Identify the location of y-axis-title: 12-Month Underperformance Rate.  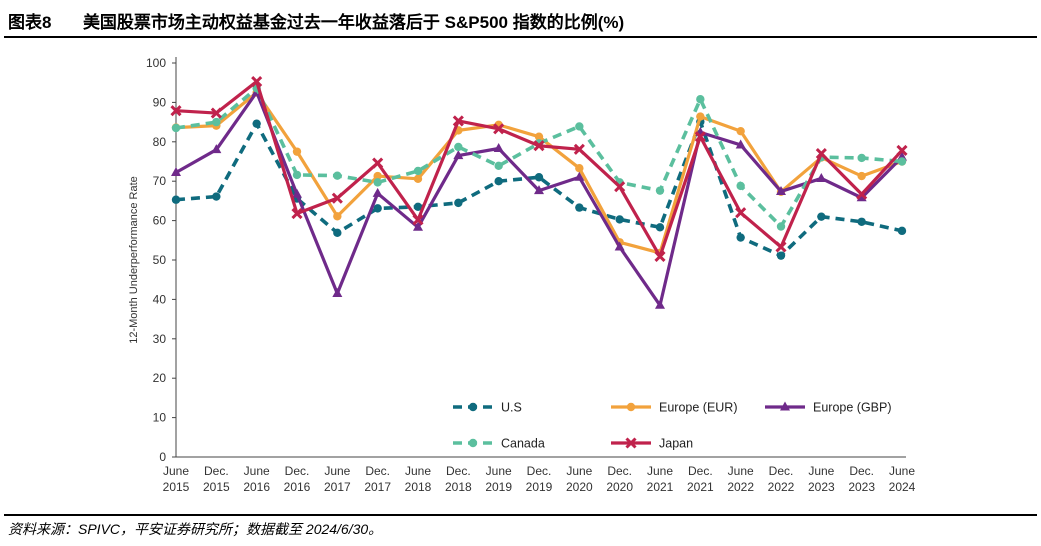
(134, 260).